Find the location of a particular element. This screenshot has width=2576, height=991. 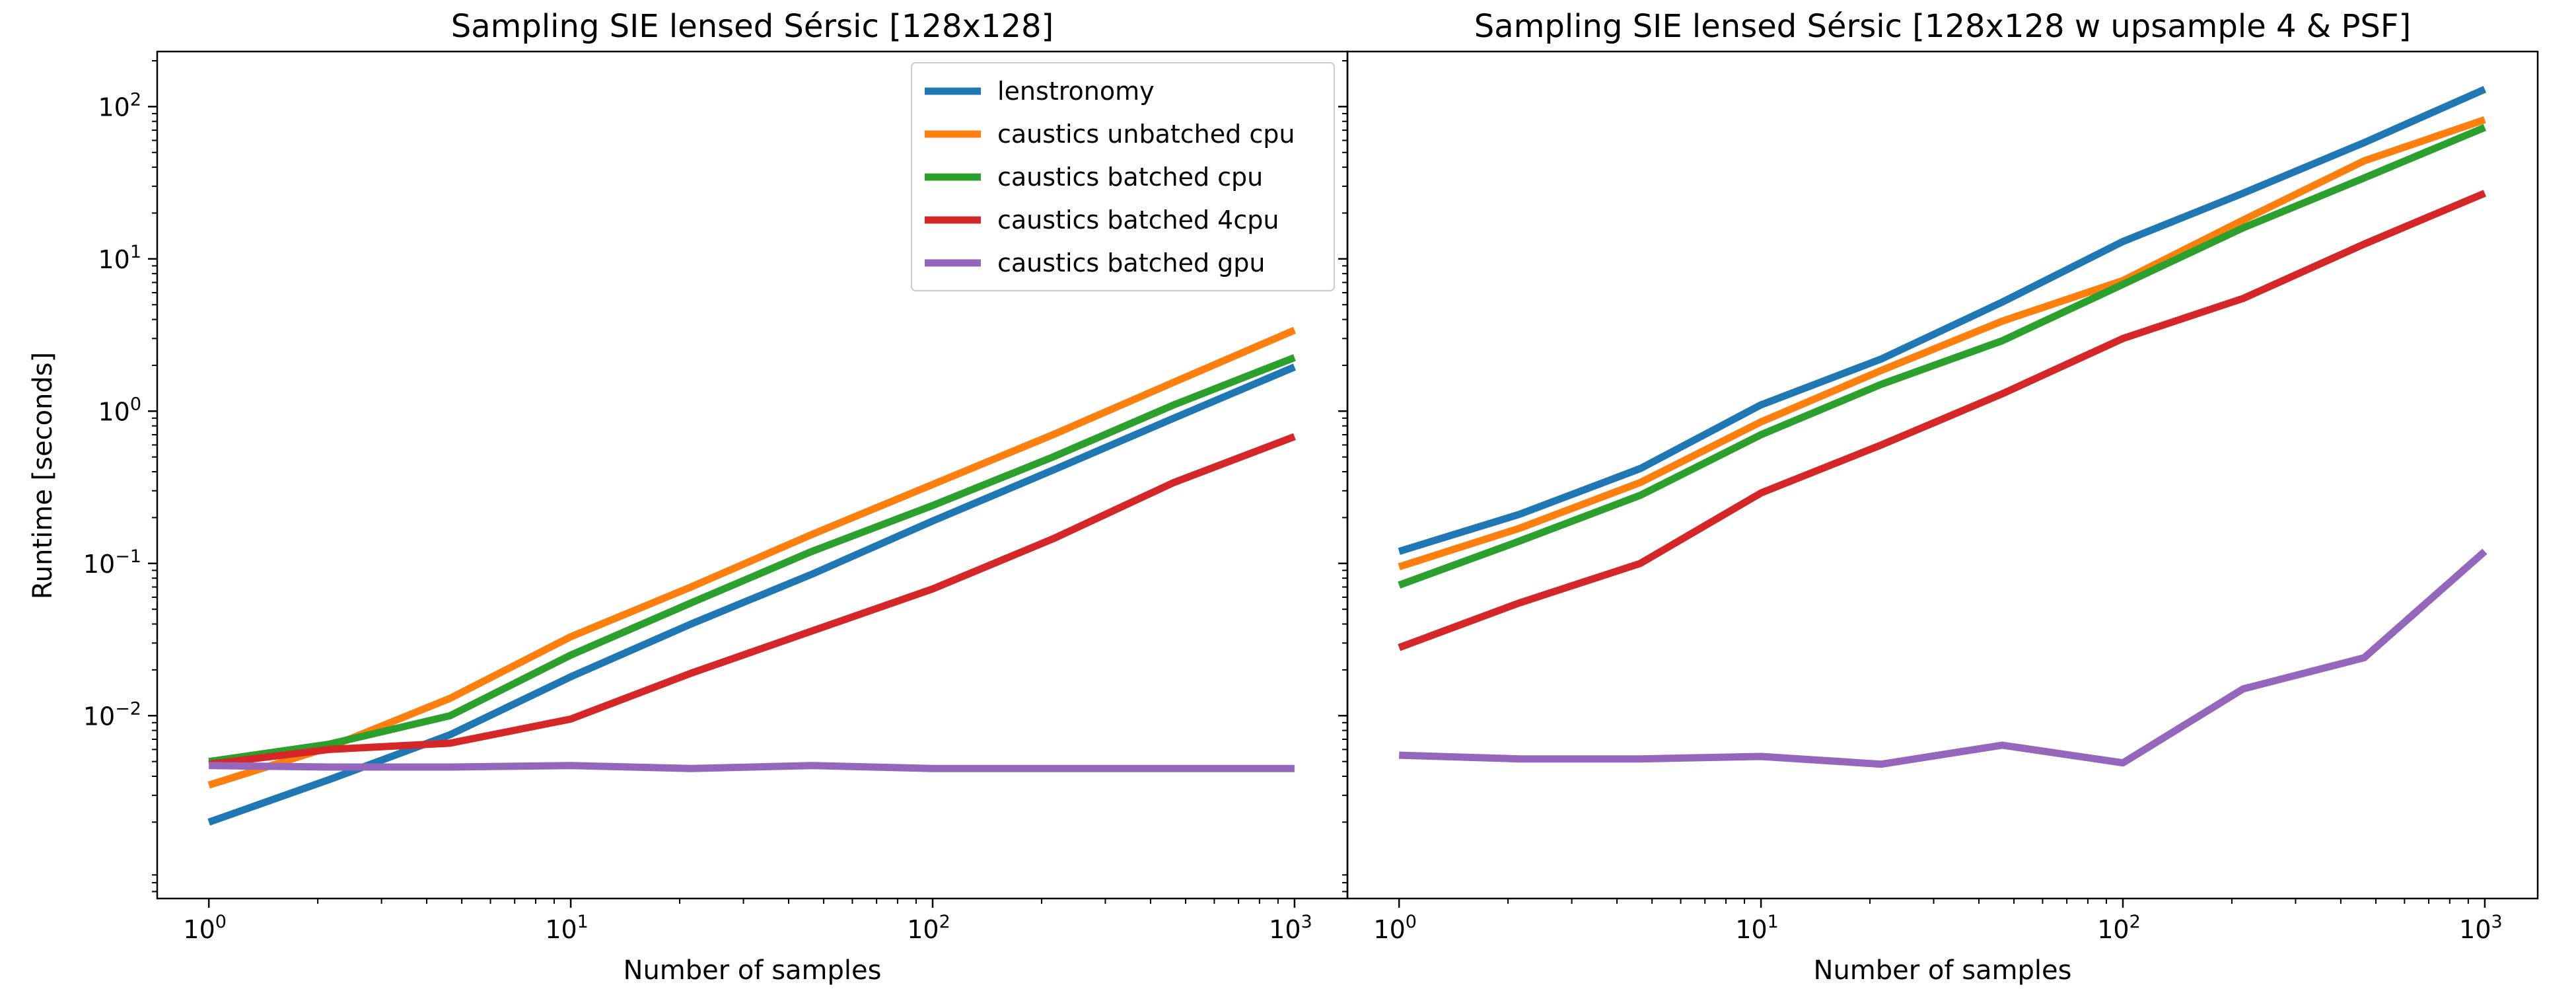

legend-label: lenstronomy is located at coordinates (1076, 91).